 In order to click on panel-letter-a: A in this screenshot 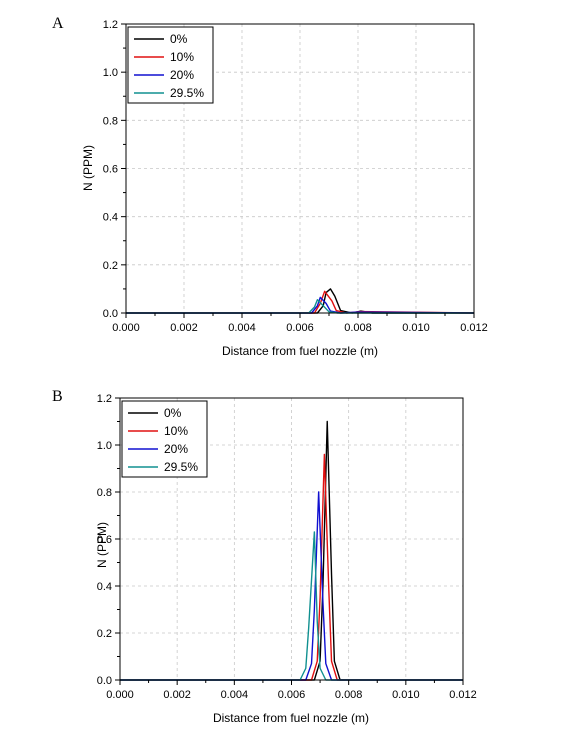, I will do `click(58, 23)`.